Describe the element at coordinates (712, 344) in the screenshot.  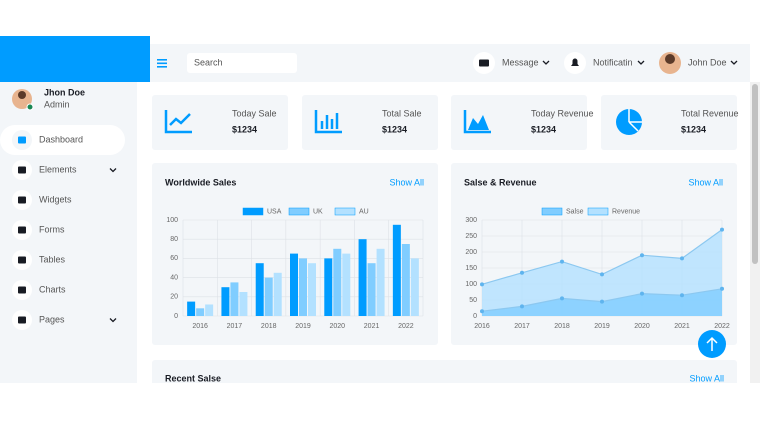
I see `back-to-top` at that location.